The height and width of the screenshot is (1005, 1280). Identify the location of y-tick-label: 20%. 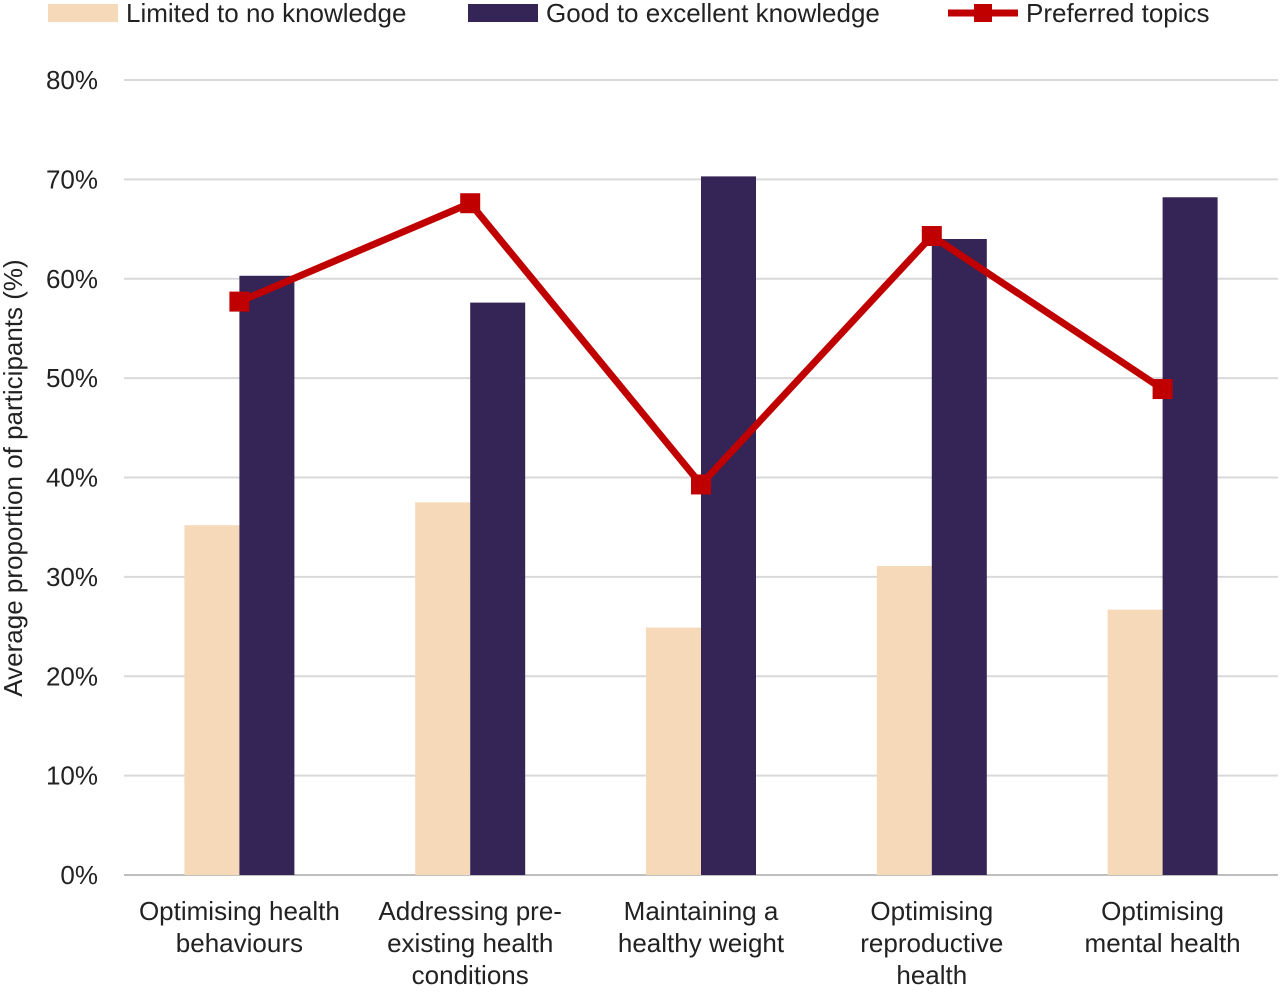
(72, 676).